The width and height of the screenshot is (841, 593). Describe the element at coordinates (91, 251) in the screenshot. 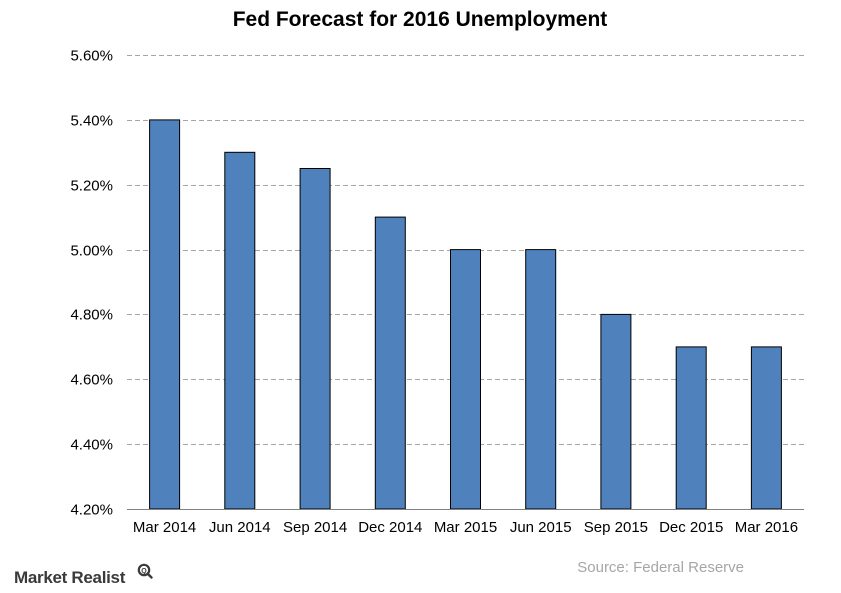

I see `y-tick-label: 5.00%` at that location.